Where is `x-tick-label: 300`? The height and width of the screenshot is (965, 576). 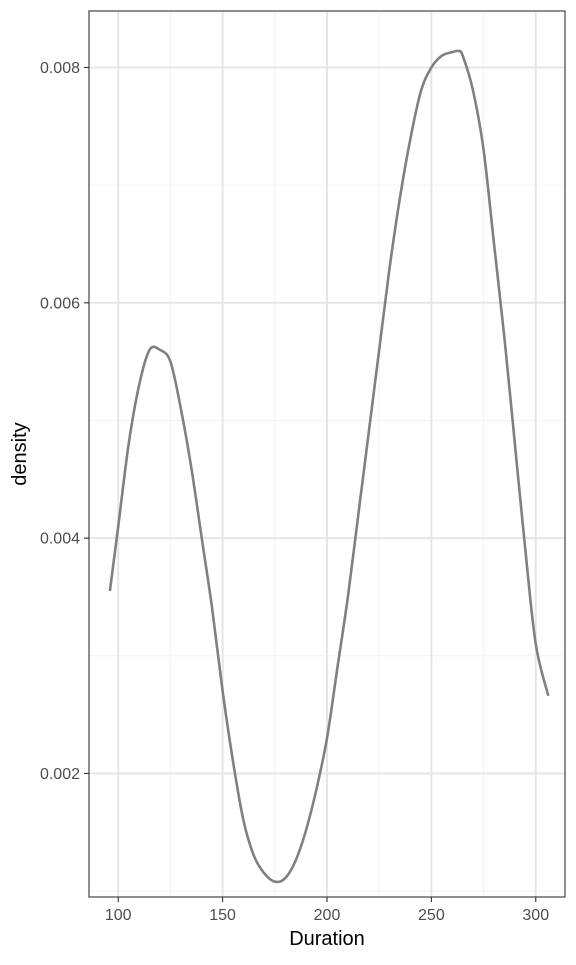 x-tick-label: 300 is located at coordinates (535, 915).